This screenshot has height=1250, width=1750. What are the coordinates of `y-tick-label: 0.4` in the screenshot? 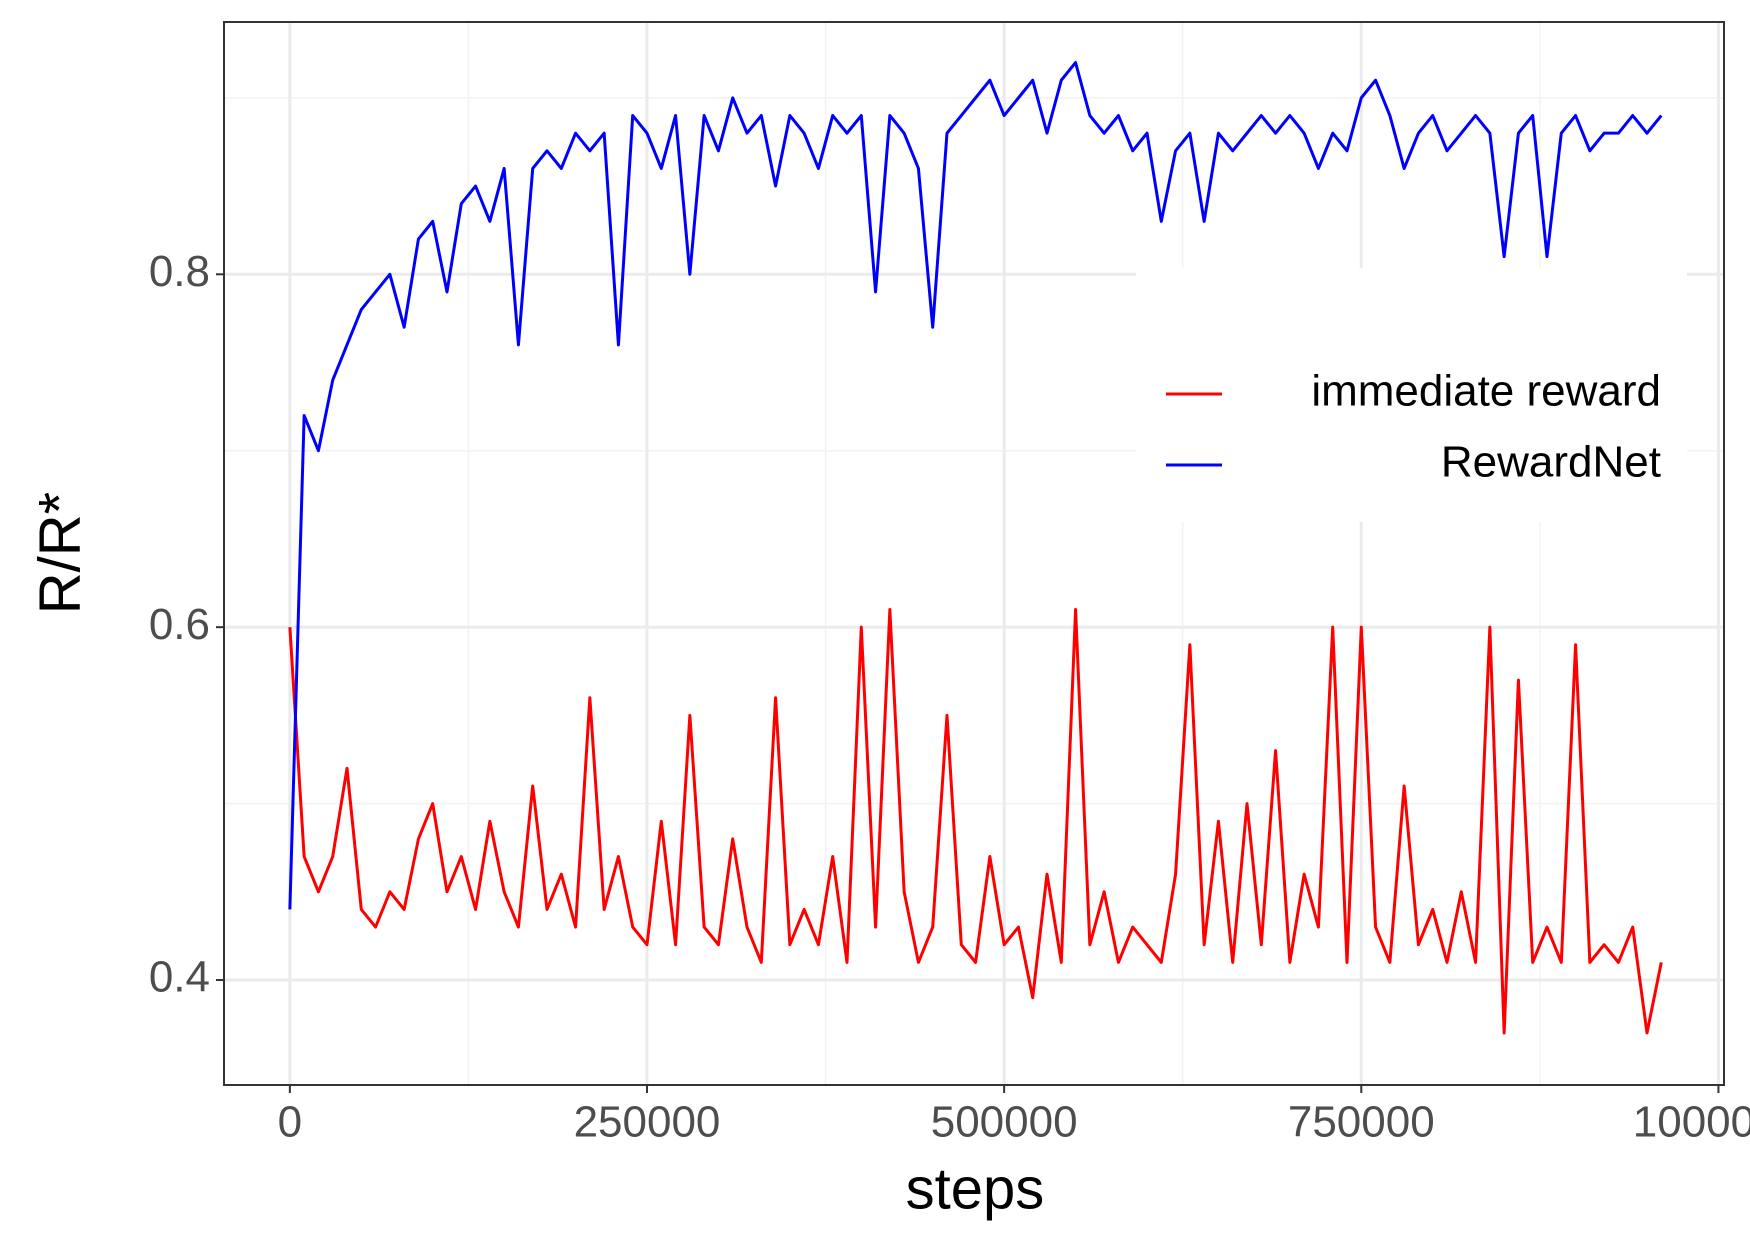 It's located at (179, 977).